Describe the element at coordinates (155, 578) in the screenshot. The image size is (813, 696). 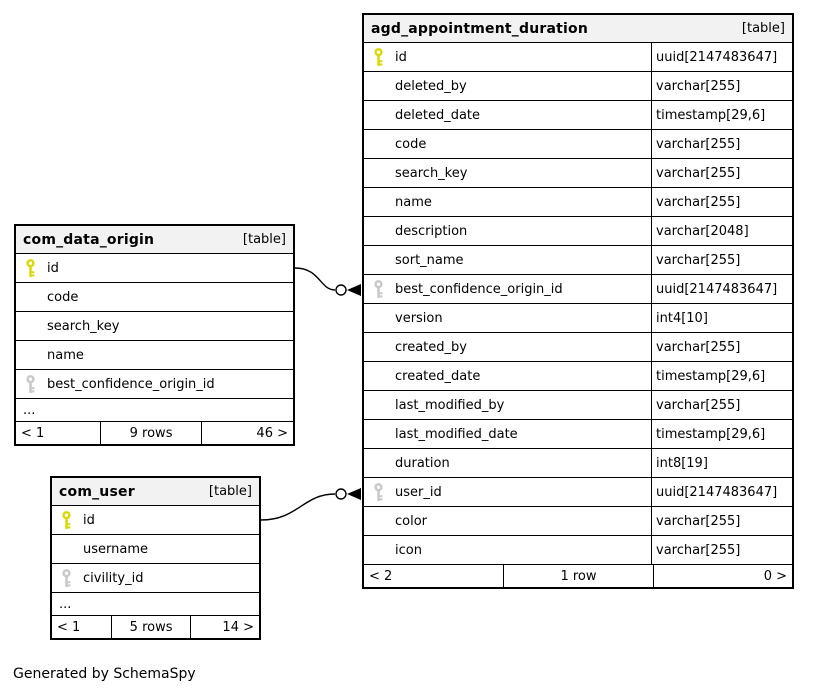
I see `column-row-civility_id: civility_id` at that location.